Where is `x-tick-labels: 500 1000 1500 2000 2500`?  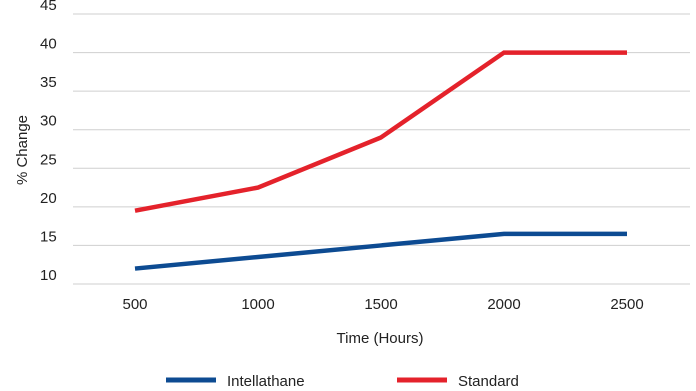
x-tick-labels: 500 1000 1500 2000 2500 is located at coordinates (382, 304).